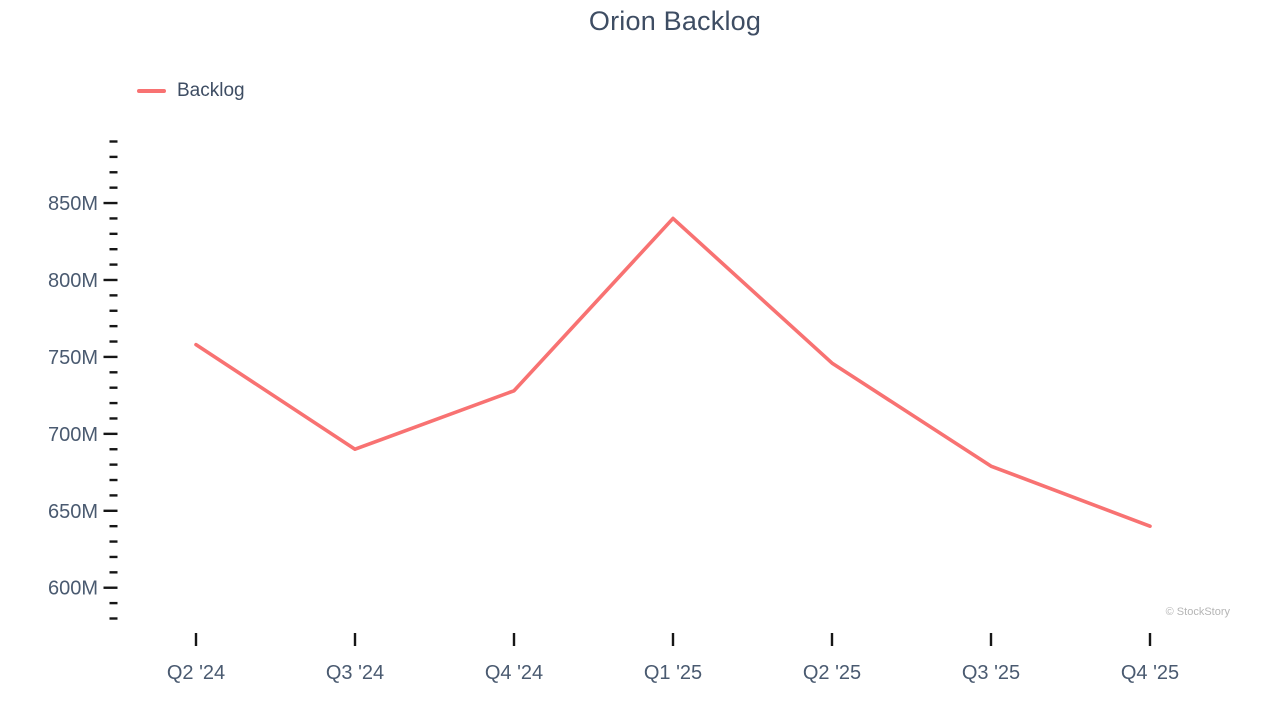  Describe the element at coordinates (211, 90) in the screenshot. I see `legend-label-backlog: Backlog` at that location.